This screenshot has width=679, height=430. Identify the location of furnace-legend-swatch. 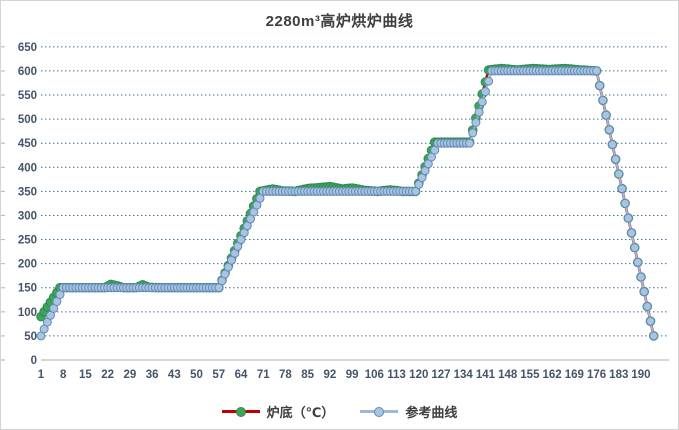
(240, 411).